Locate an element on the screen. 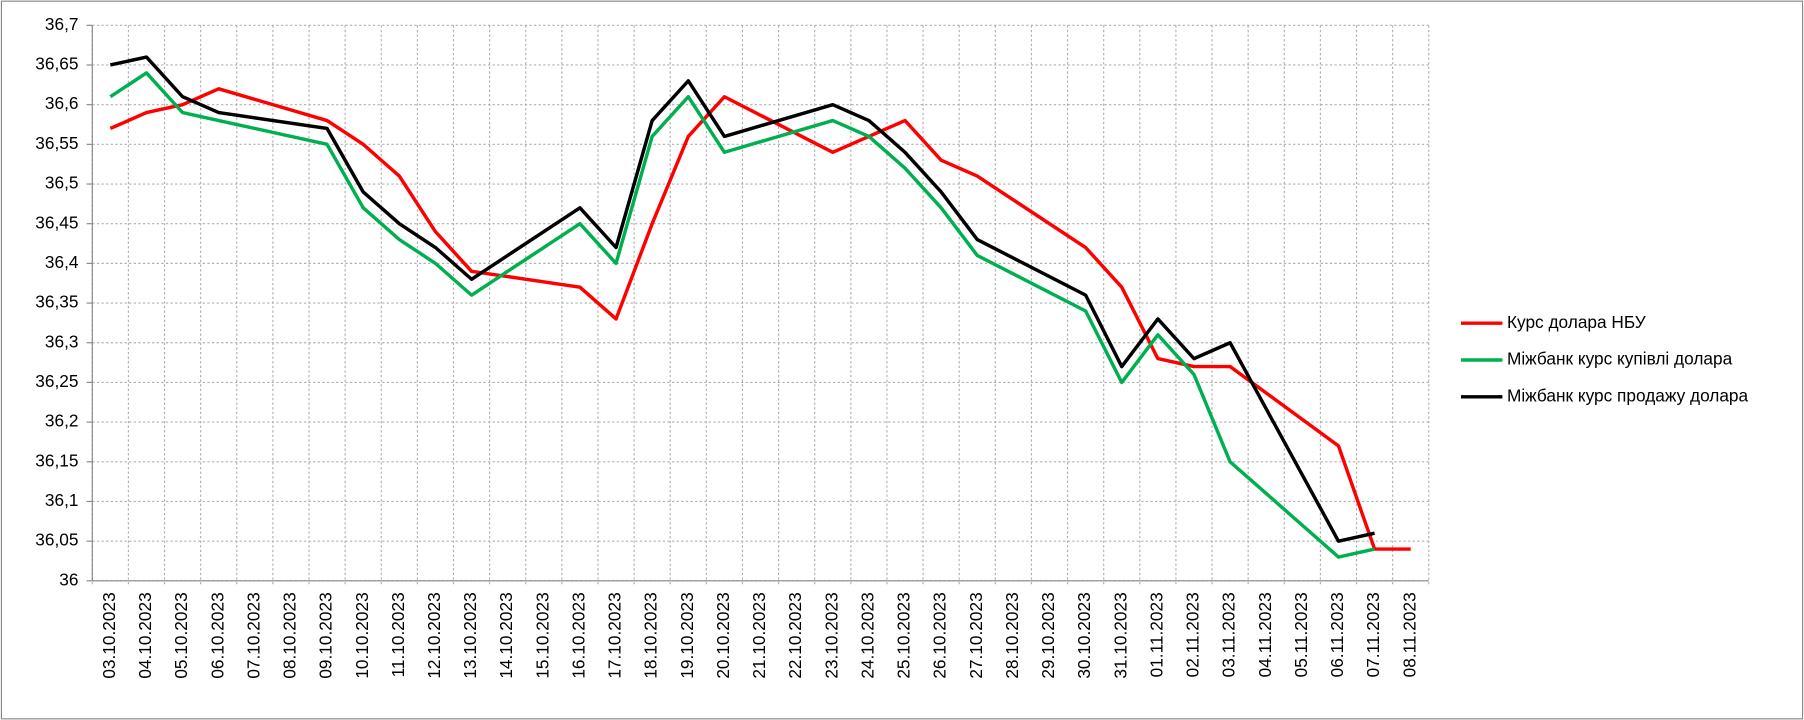 This screenshot has width=1804, height=720. y-tick-label: 36,35 is located at coordinates (56, 302).